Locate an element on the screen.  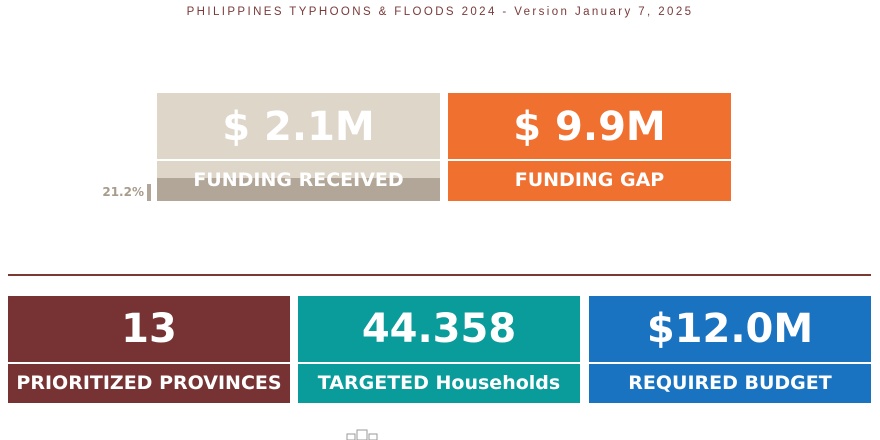
gap-amount: $ 9.9M is located at coordinates (589, 127).